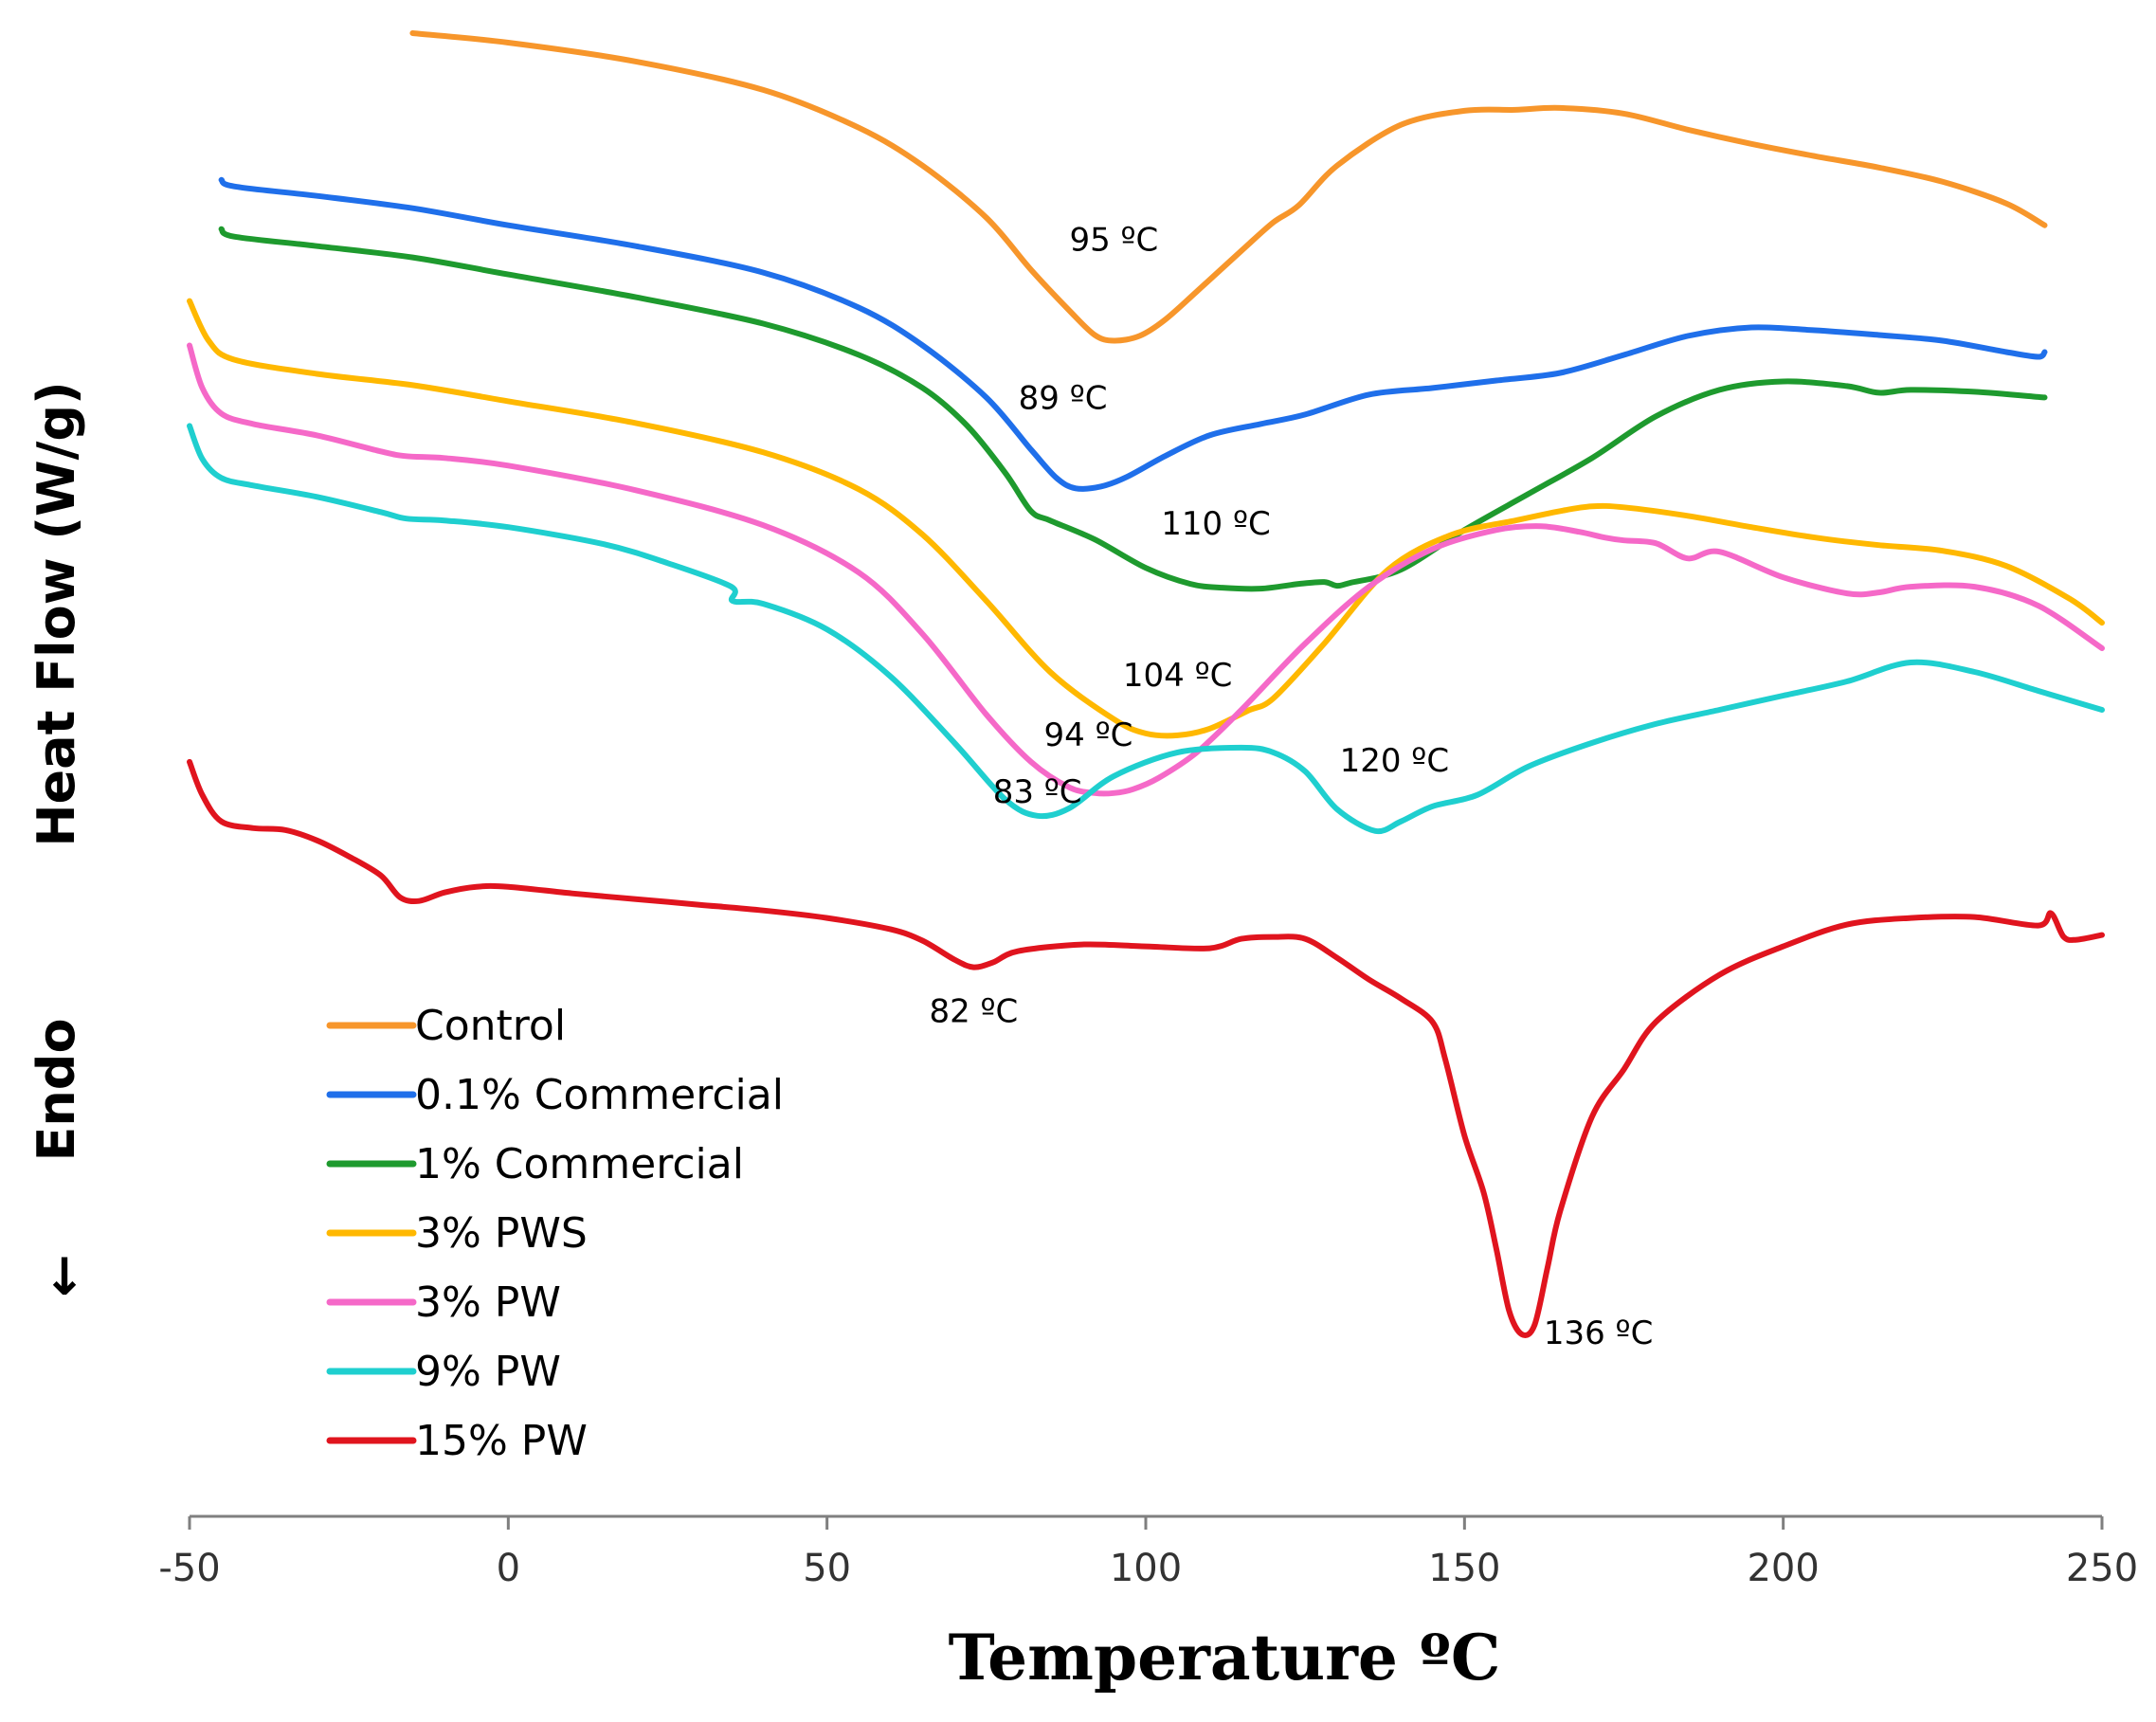 This screenshot has height=1722, width=2156. What do you see at coordinates (488, 1372) in the screenshot?
I see `legend-label: 9% PW` at bounding box center [488, 1372].